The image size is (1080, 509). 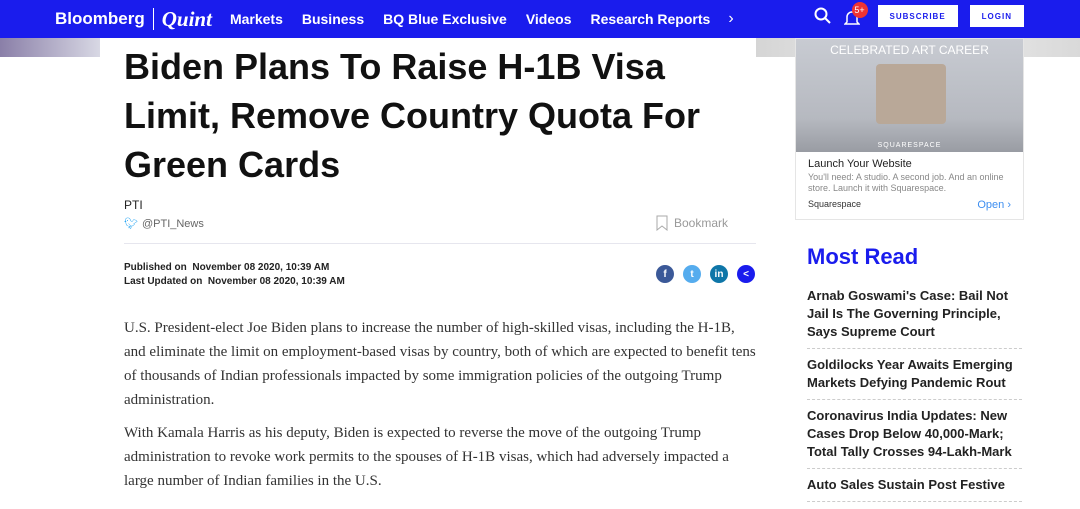 I want to click on updated-label: Last Updated on, so click(x=163, y=281).